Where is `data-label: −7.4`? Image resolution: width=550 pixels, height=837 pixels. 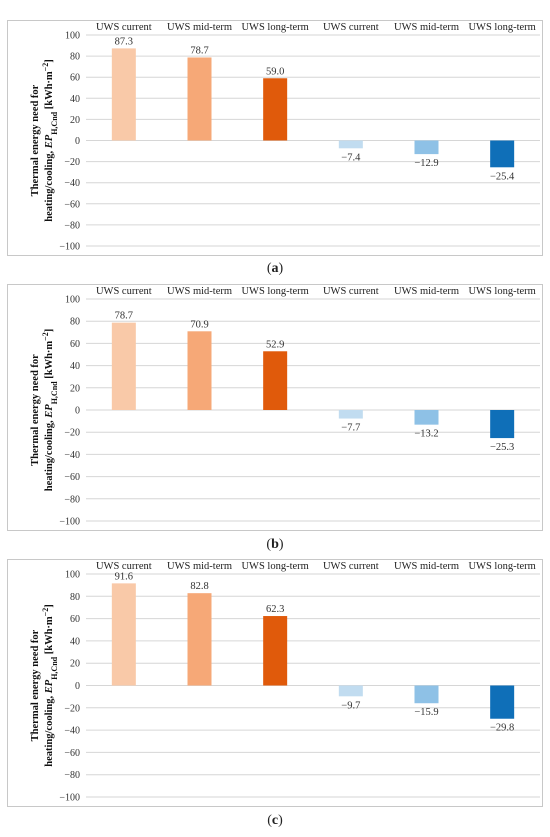
data-label: −7.4 is located at coordinates (351, 157).